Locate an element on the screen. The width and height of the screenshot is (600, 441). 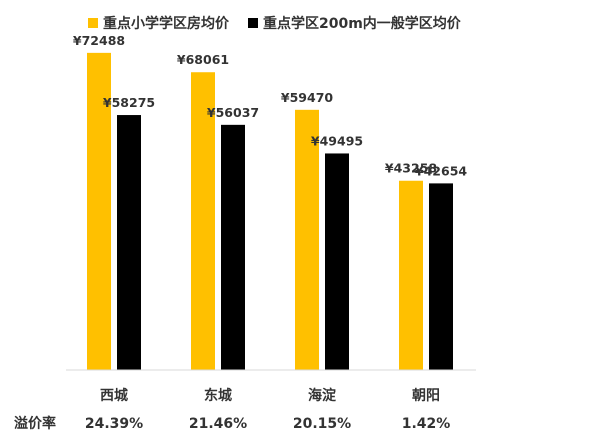
data-label-series-2-4: ¥42654 is located at coordinates (441, 170).